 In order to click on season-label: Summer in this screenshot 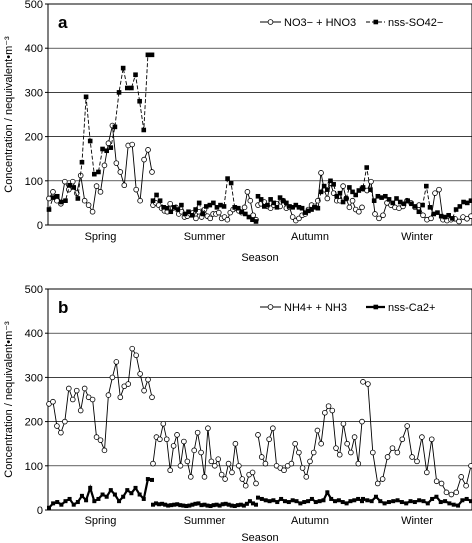, I will do `click(205, 521)`.